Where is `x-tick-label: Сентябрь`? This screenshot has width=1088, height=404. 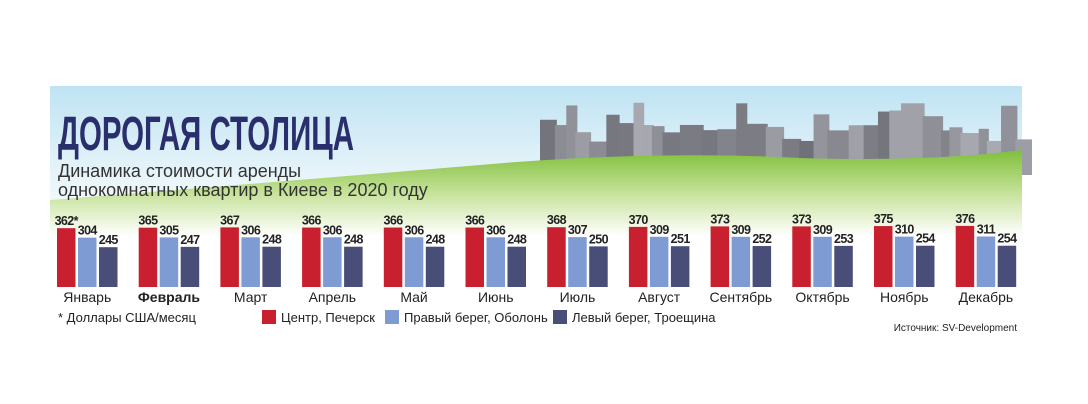 x-tick-label: Сентябрь is located at coordinates (740, 297).